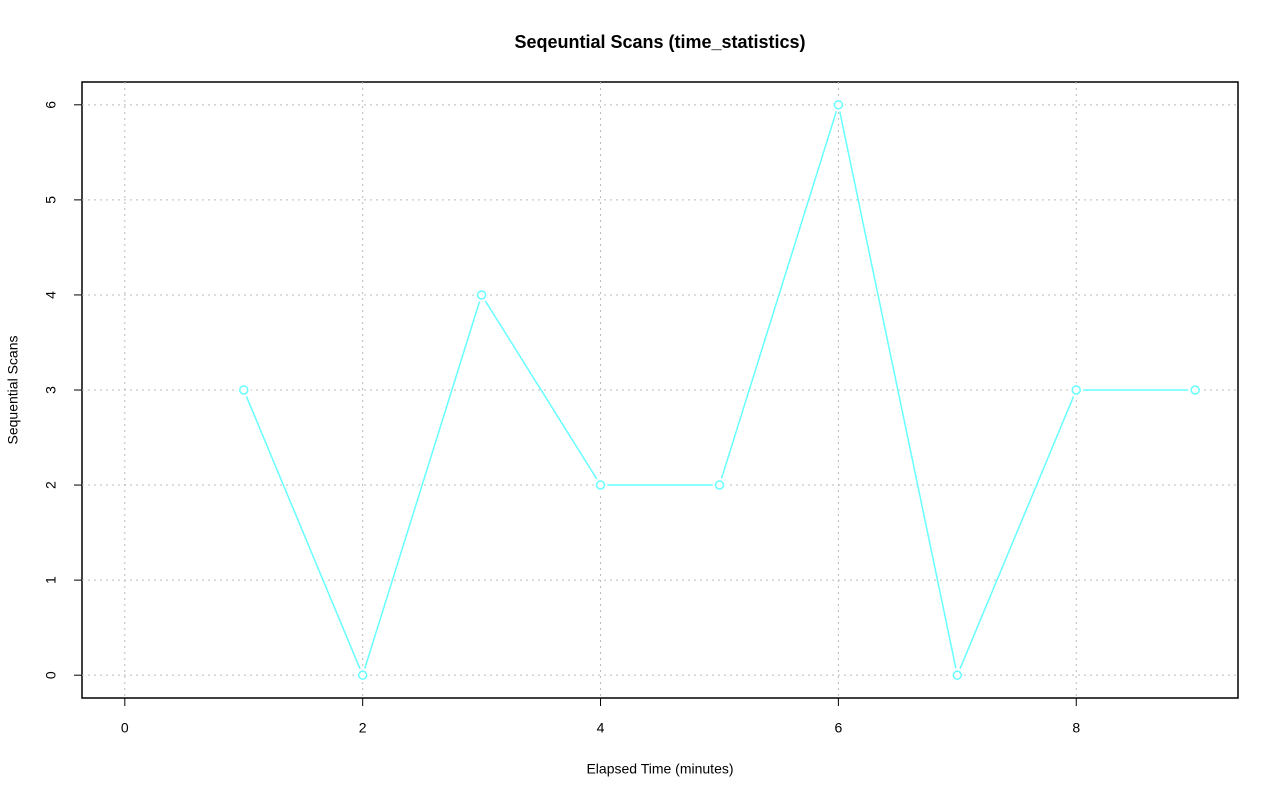  I want to click on y-tick-label: 1, so click(51, 580).